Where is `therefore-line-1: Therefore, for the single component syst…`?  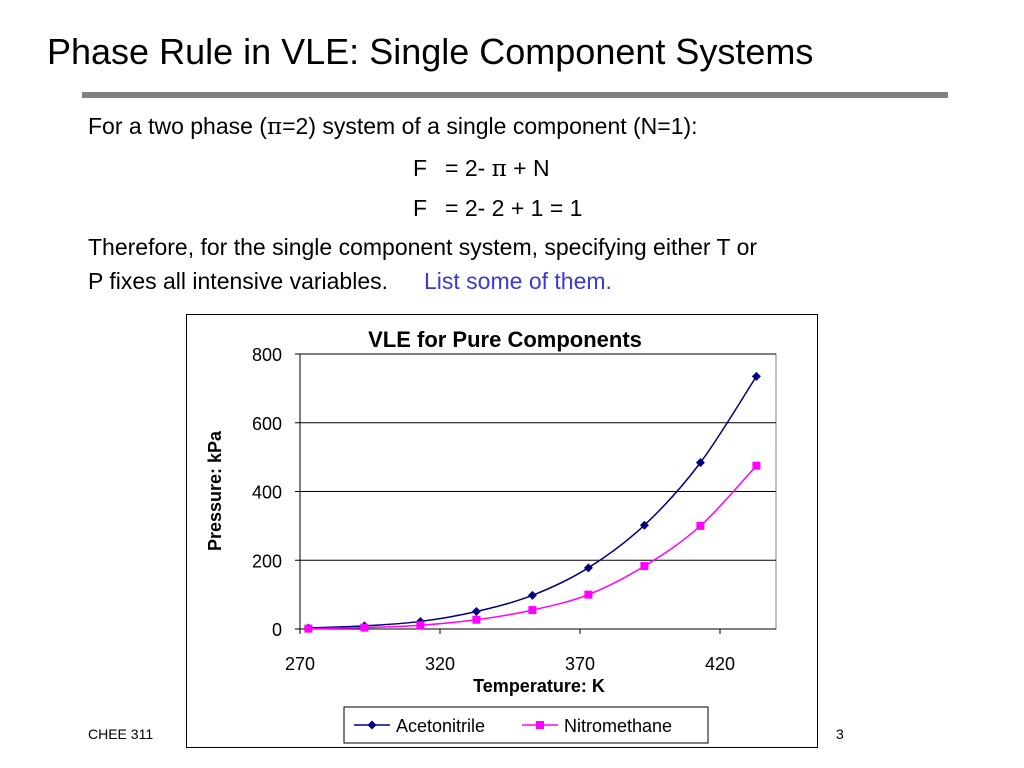 therefore-line-1: Therefore, for the single component syst… is located at coordinates (423, 247).